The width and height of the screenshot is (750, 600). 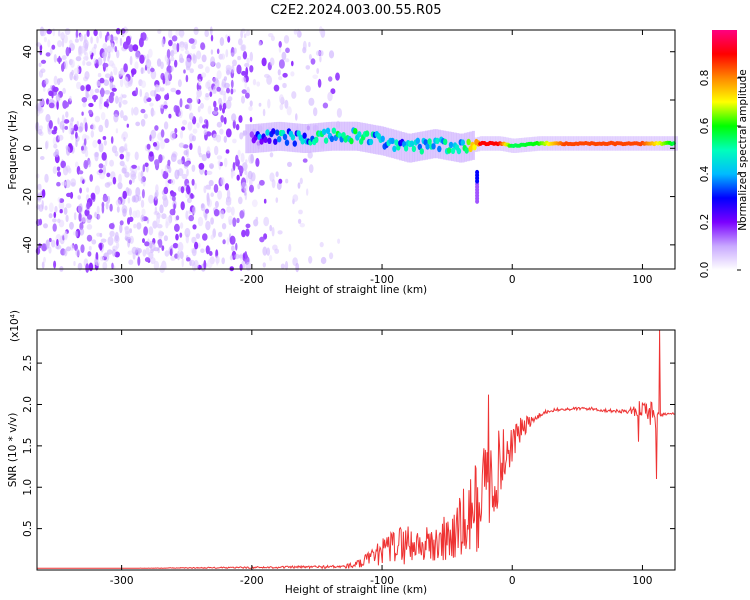 What do you see at coordinates (28, 487) in the screenshot?
I see `y-tick-label: 1.0` at bounding box center [28, 487].